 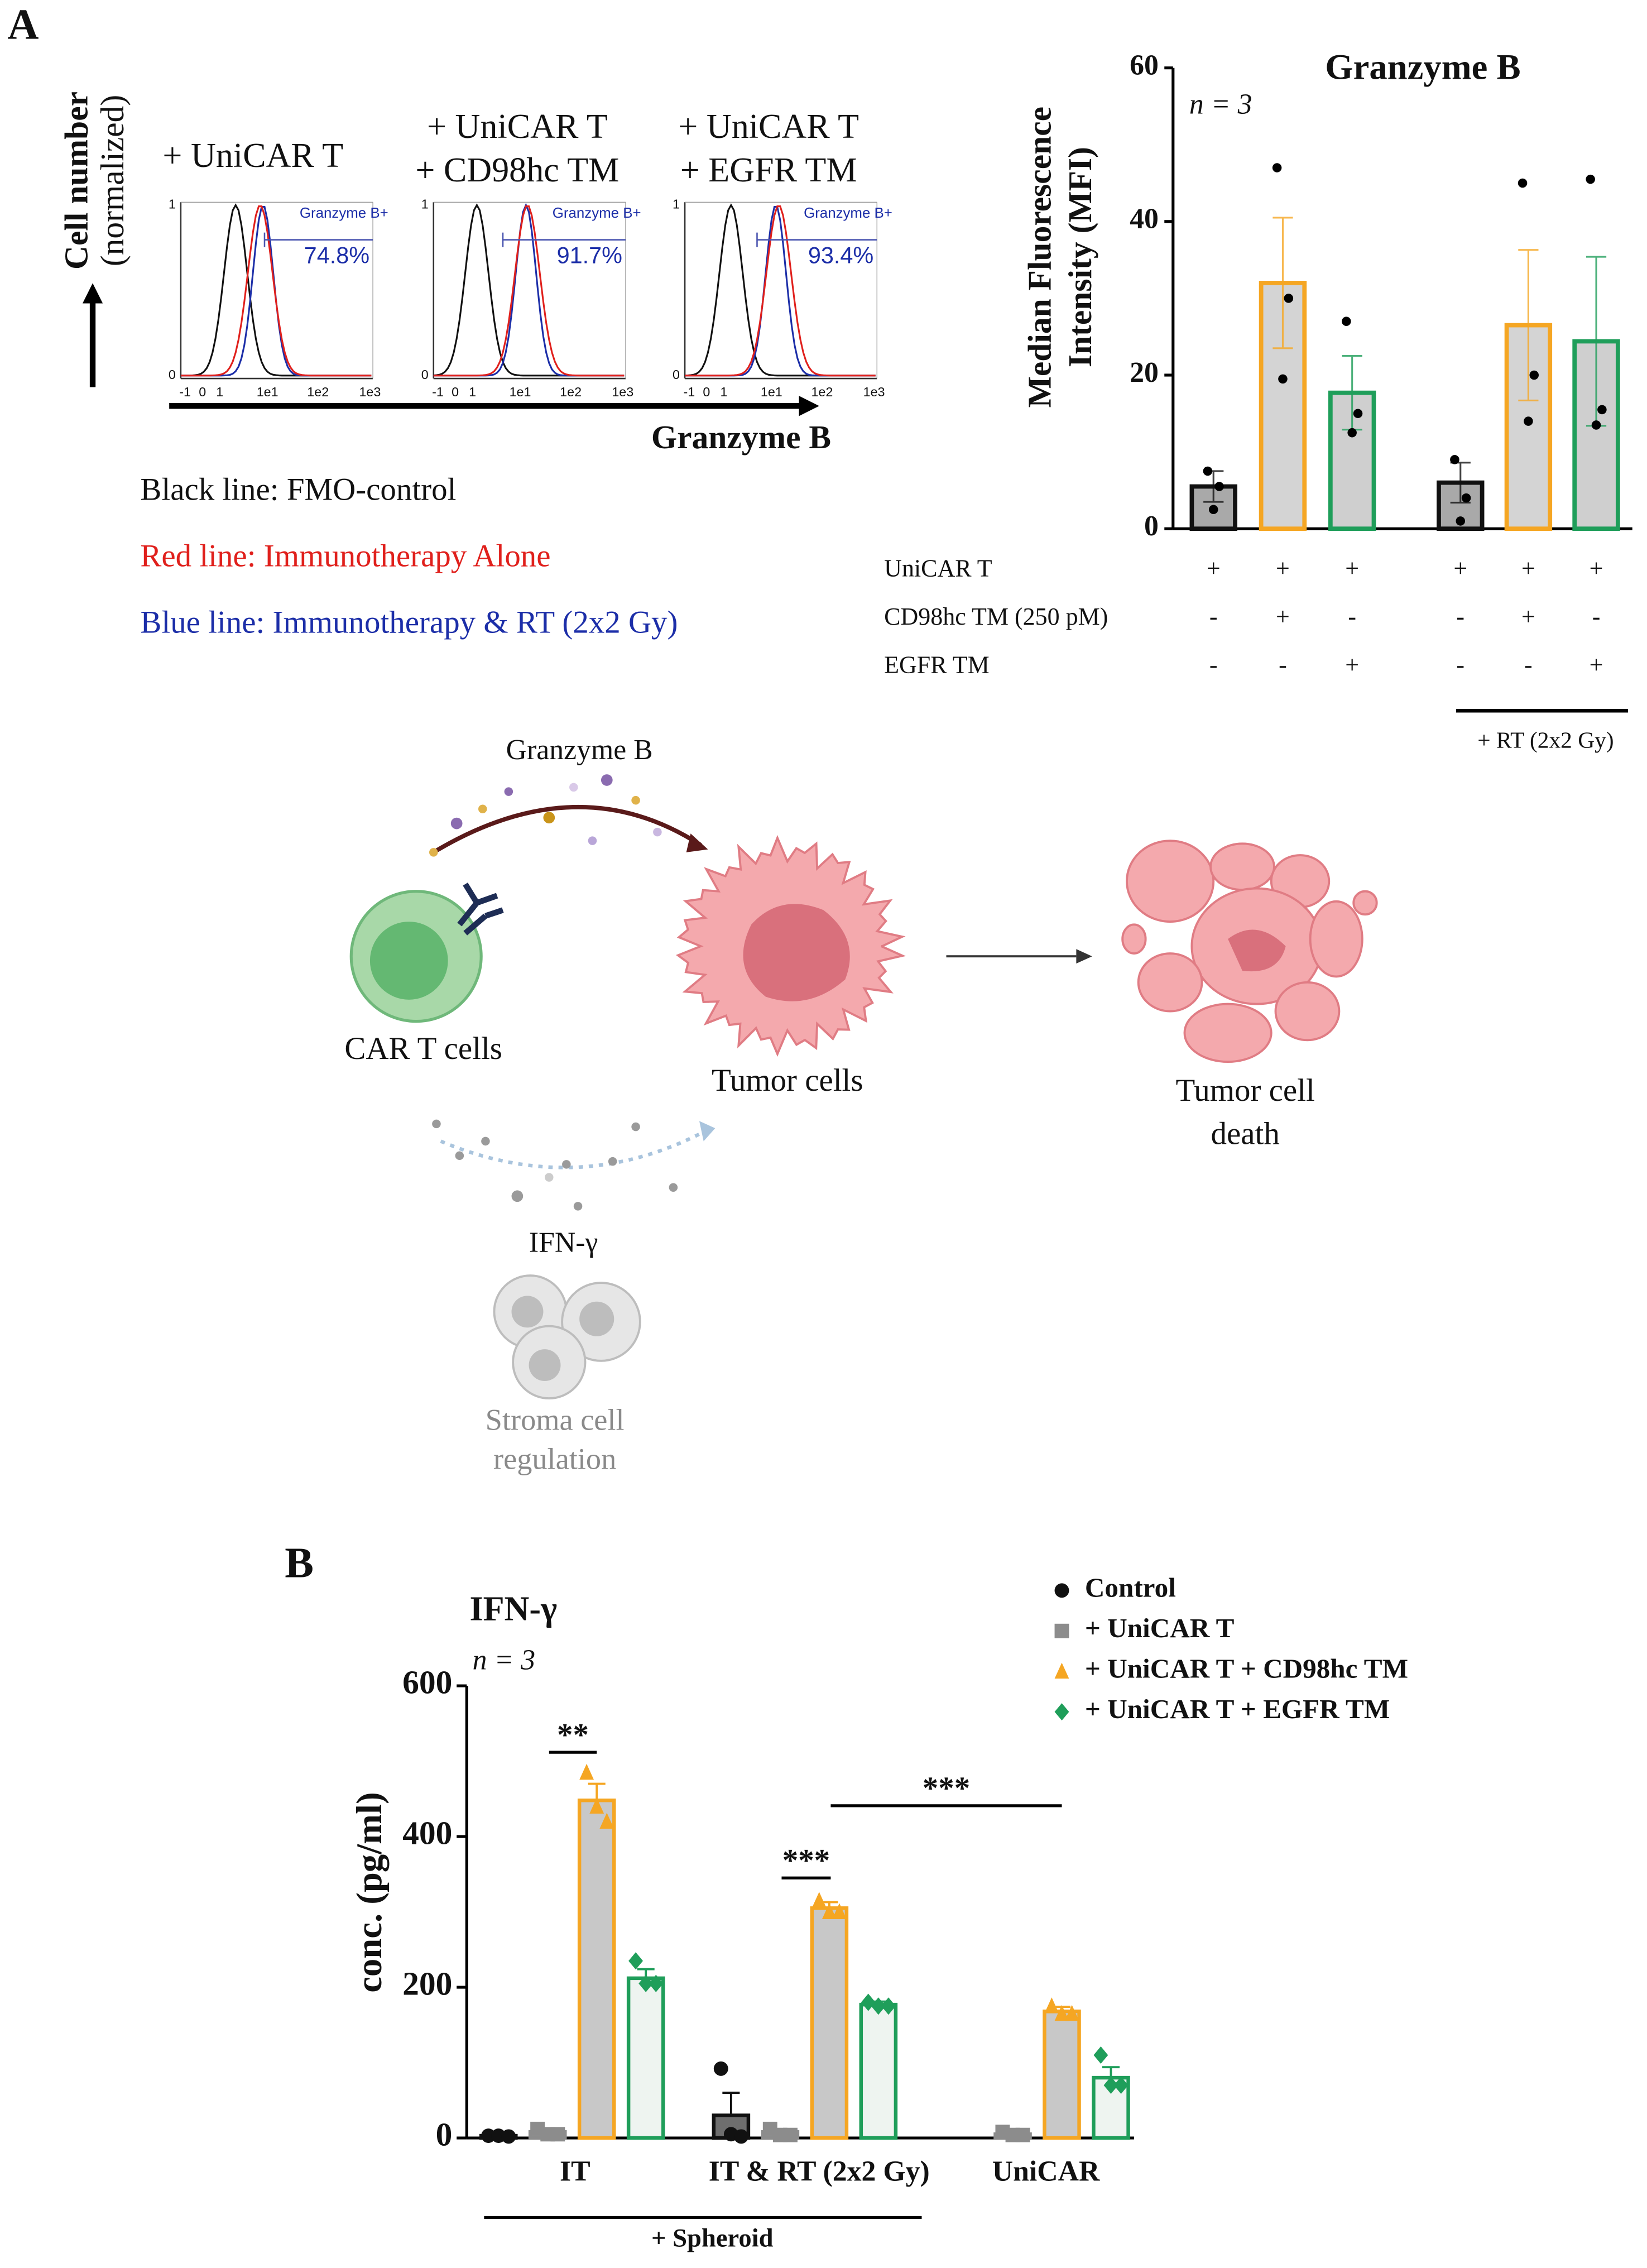 I want to click on y-tick-label: 20, so click(x=1144, y=373).